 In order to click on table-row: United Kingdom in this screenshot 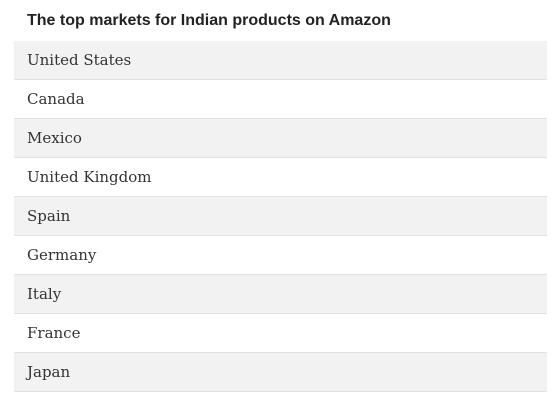, I will do `click(280, 177)`.